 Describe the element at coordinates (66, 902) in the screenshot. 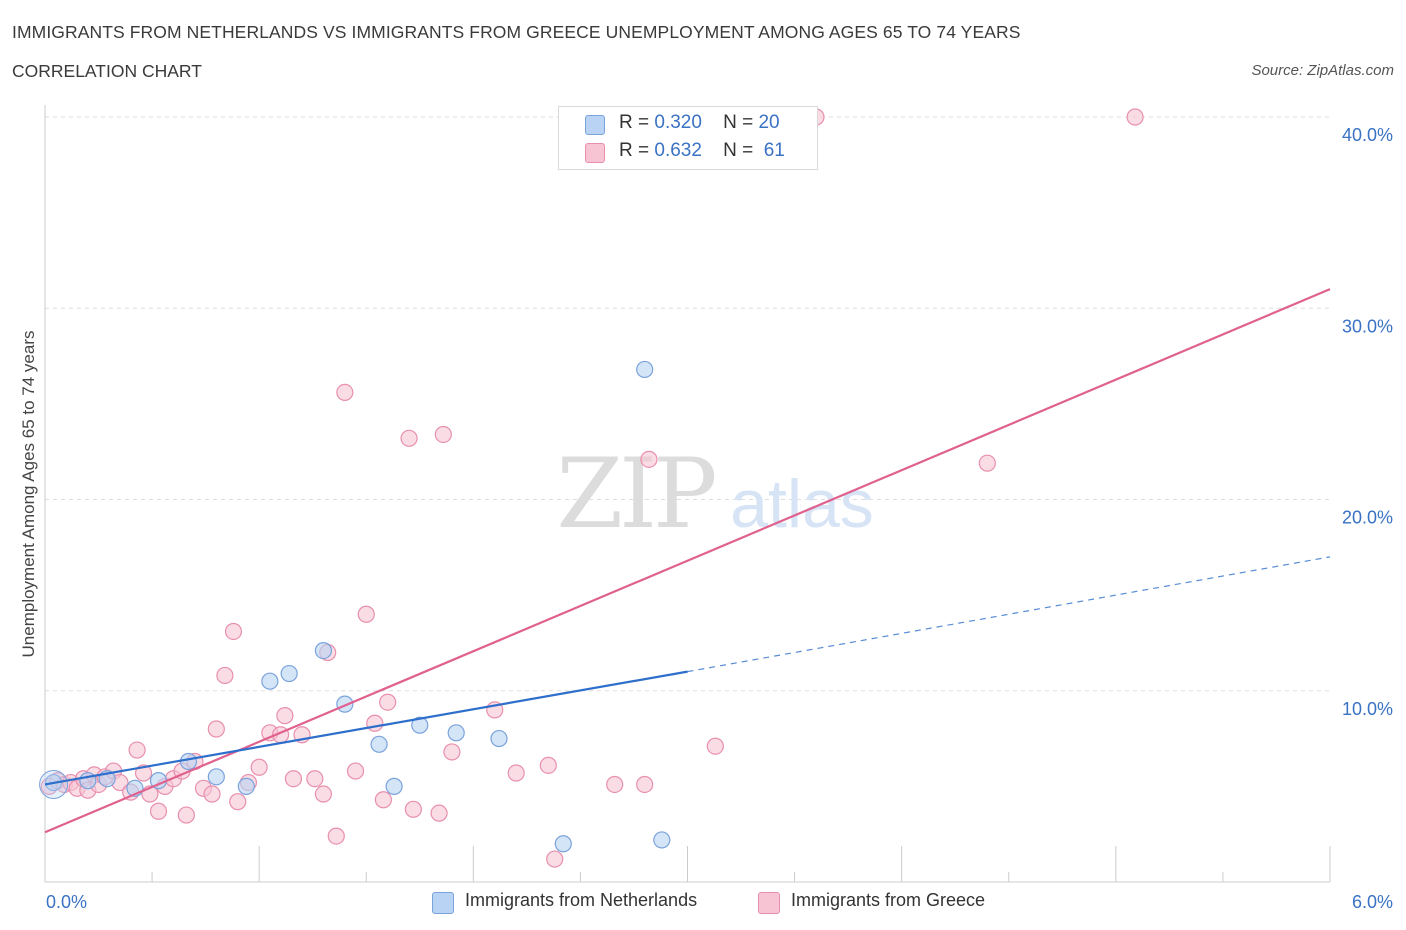

I see `x-tick-label: 0.0%` at that location.